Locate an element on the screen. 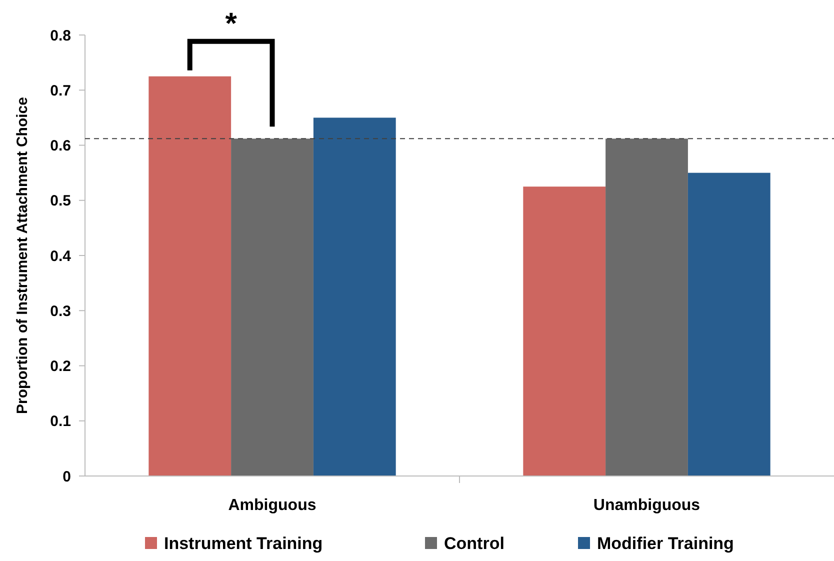 The width and height of the screenshot is (834, 561). y-tick-label: 0.5 is located at coordinates (60, 201).